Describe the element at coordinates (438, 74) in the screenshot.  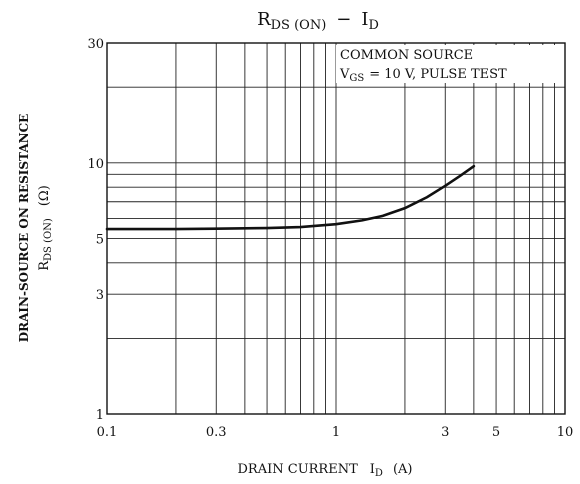
I see `annotation-vgs-value: = 10 V, PULSE TEST` at that location.